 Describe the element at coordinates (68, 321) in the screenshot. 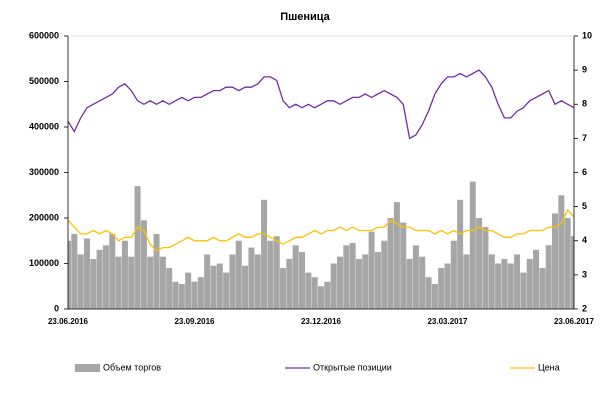

I see `x-tick-label: 23.06.2016` at that location.